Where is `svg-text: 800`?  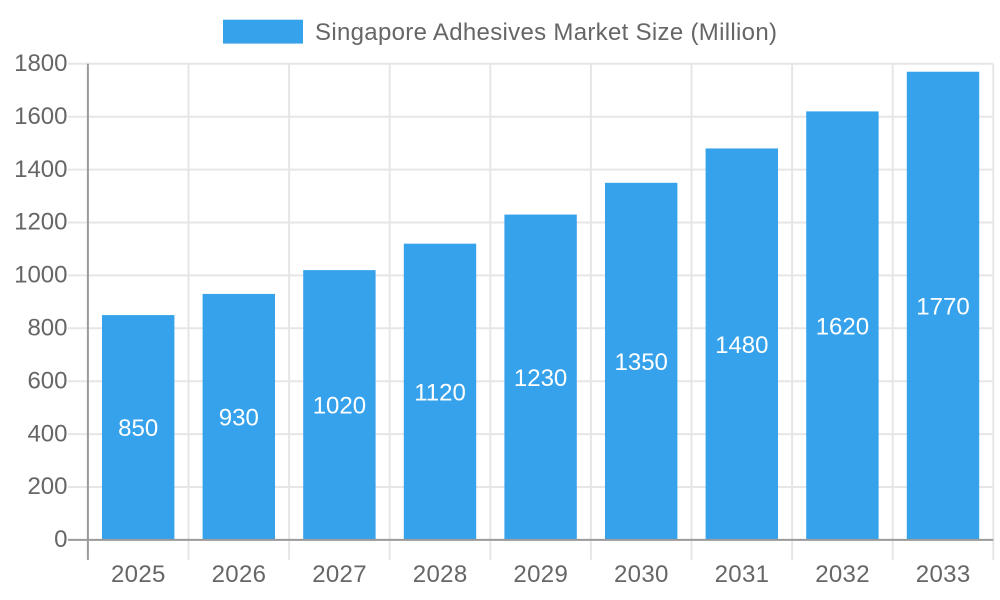 svg-text: 800 is located at coordinates (47, 328).